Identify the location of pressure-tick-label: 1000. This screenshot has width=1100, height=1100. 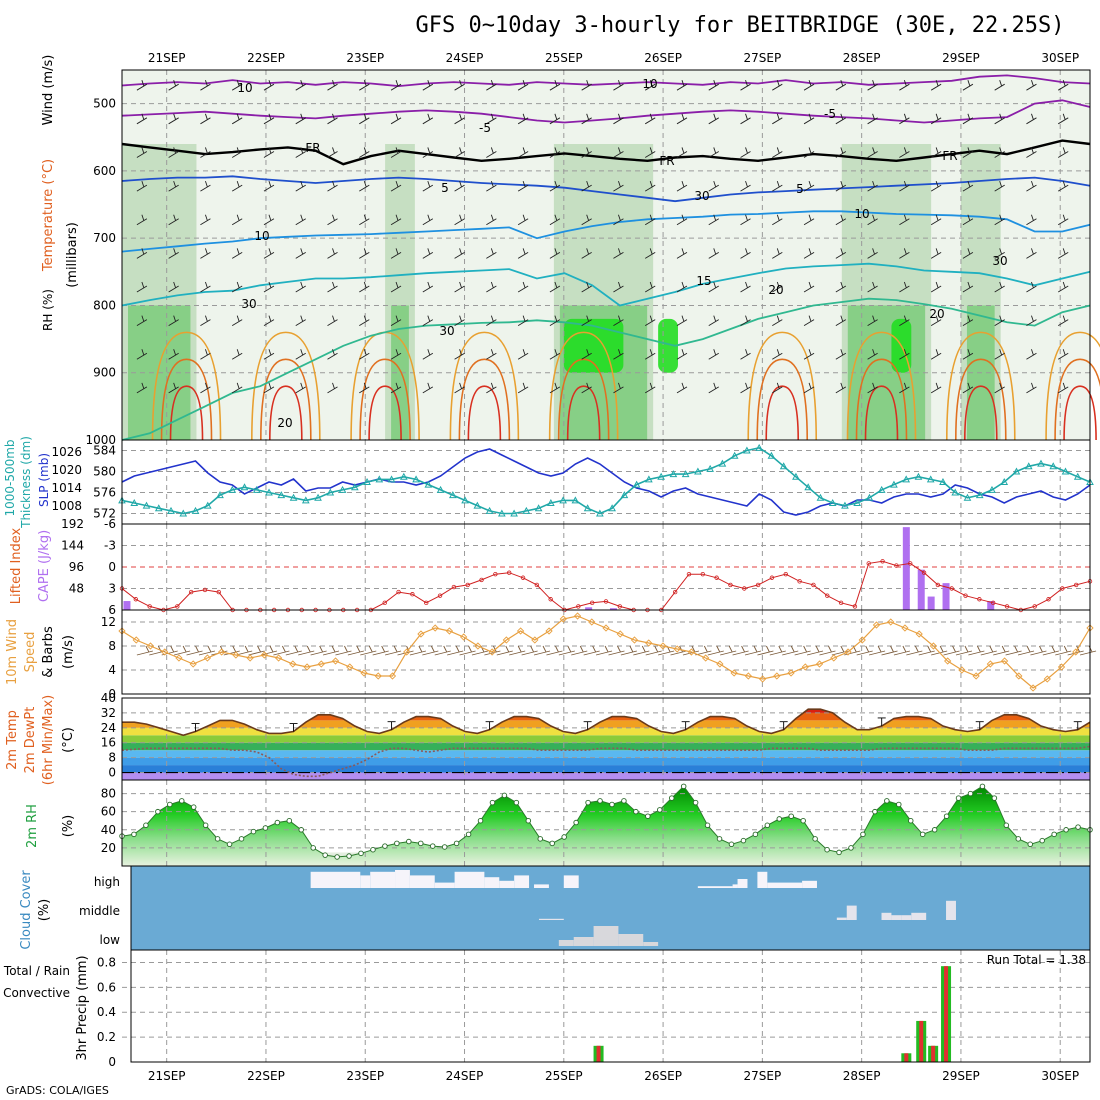
(100, 440).